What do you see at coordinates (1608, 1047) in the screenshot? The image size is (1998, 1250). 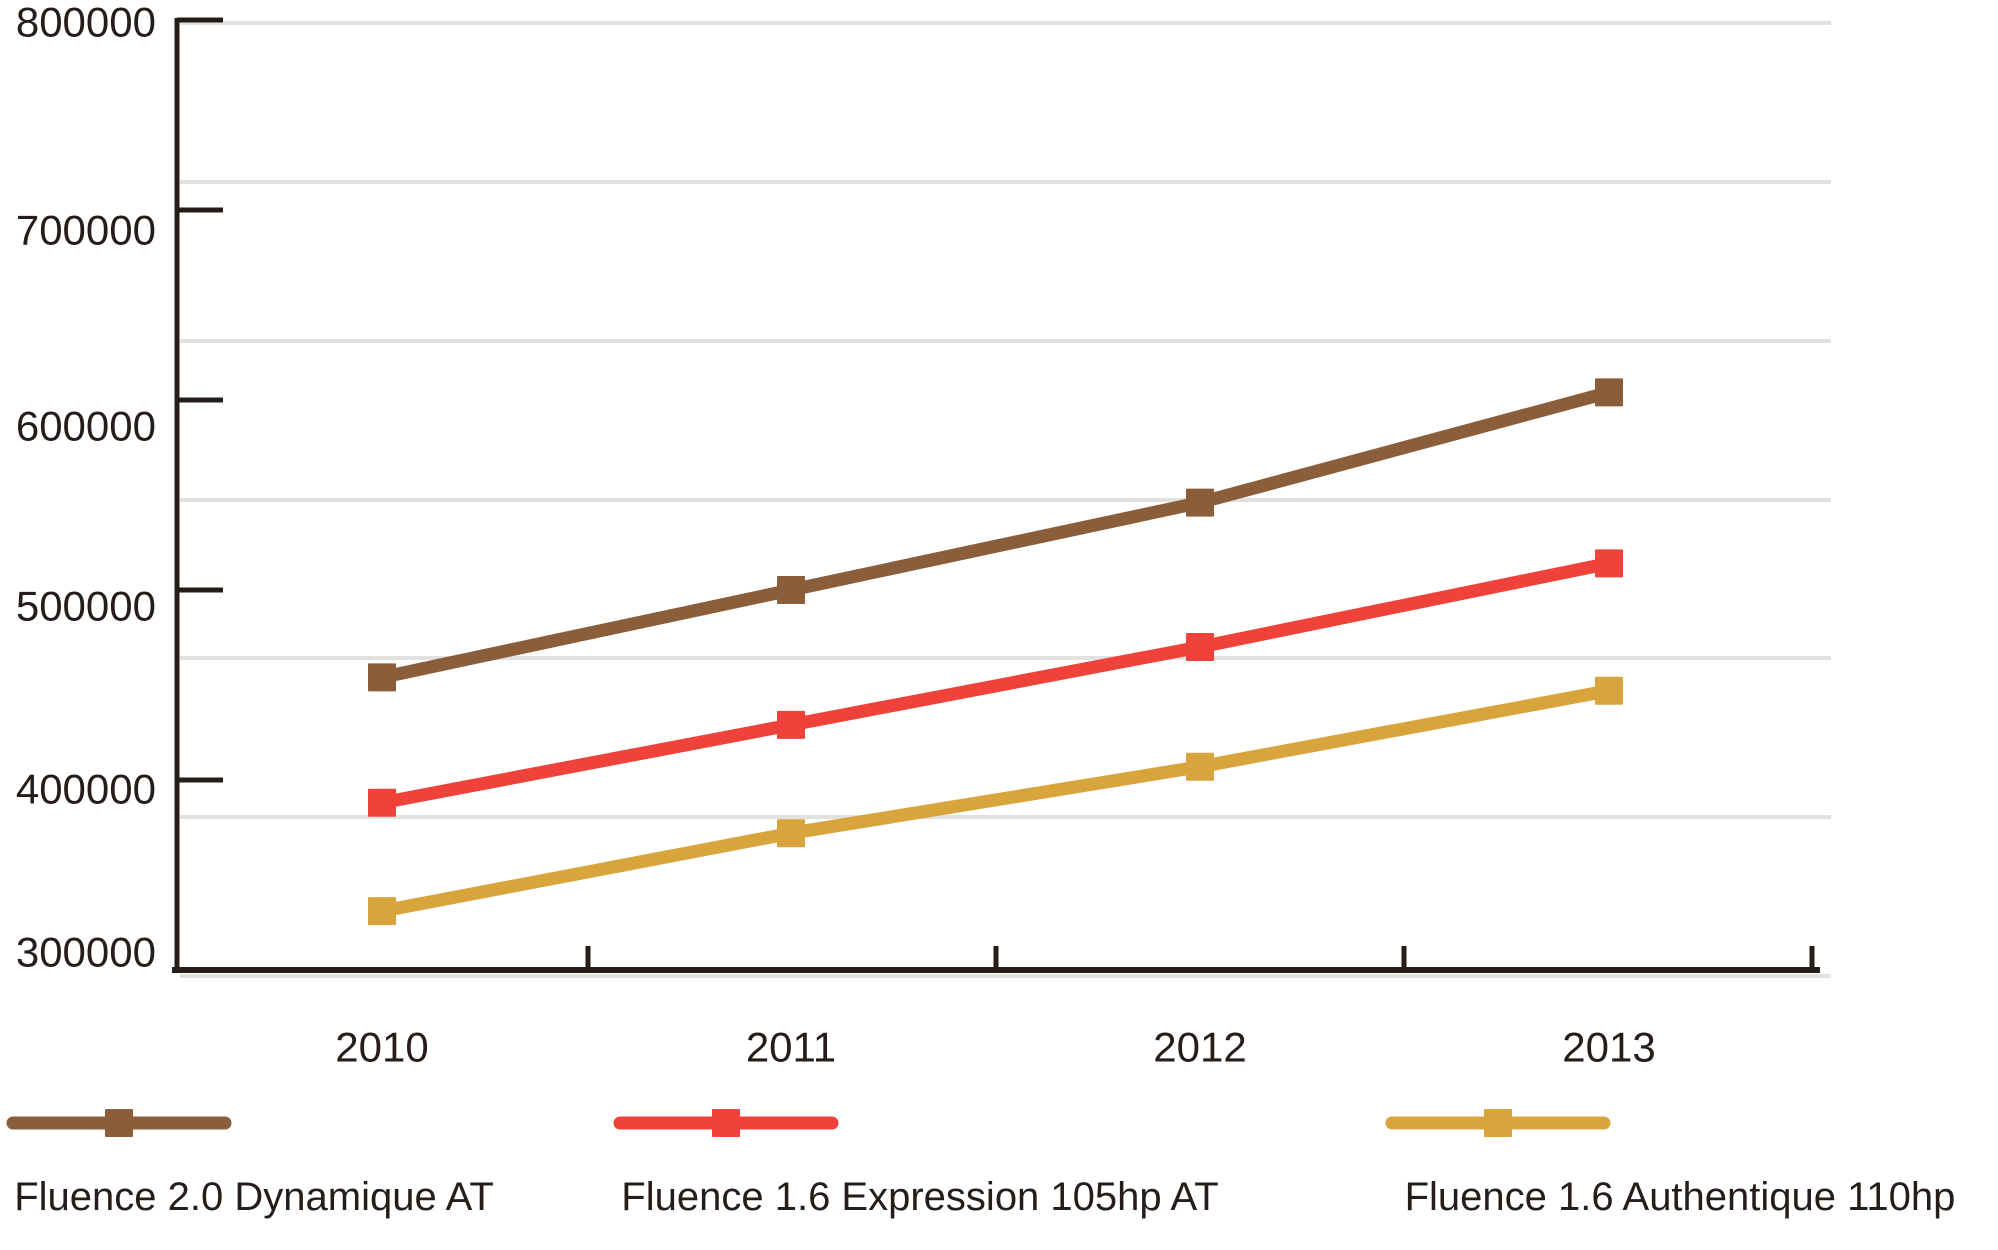 I see `x-tick-label: 2013` at bounding box center [1608, 1047].